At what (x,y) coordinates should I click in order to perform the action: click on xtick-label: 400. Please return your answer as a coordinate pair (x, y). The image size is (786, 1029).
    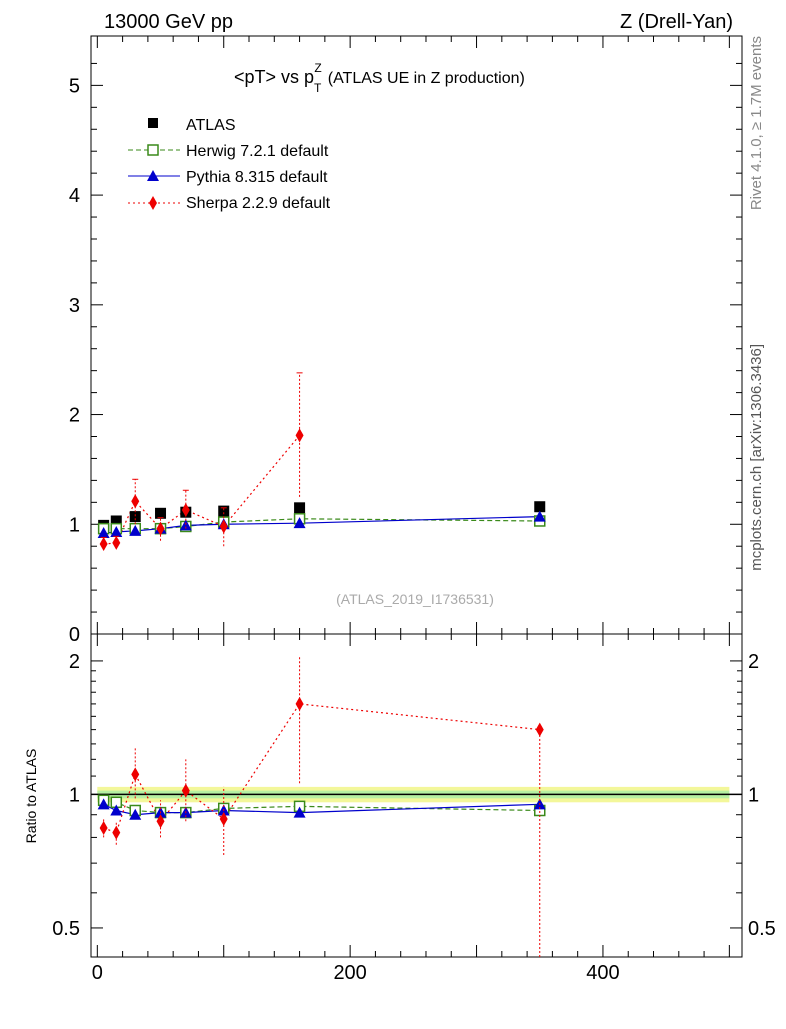
    Looking at the image, I should click on (602, 973).